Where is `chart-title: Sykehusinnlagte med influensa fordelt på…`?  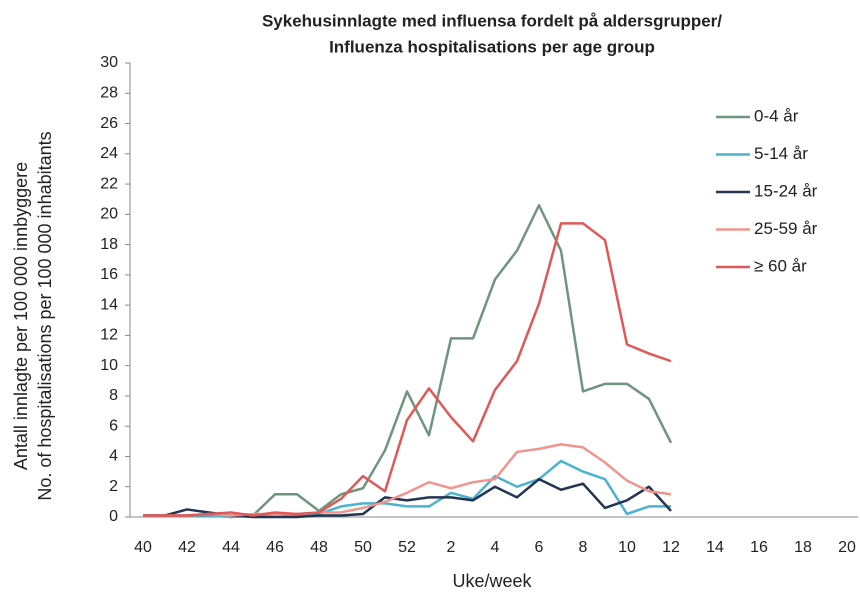
chart-title: Sykehusinnlagte med influensa fordelt på… is located at coordinates (492, 20).